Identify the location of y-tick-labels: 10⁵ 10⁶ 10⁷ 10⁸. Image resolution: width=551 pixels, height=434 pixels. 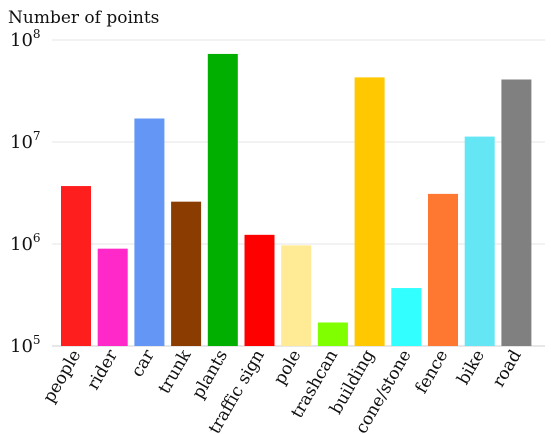
(25, 192).